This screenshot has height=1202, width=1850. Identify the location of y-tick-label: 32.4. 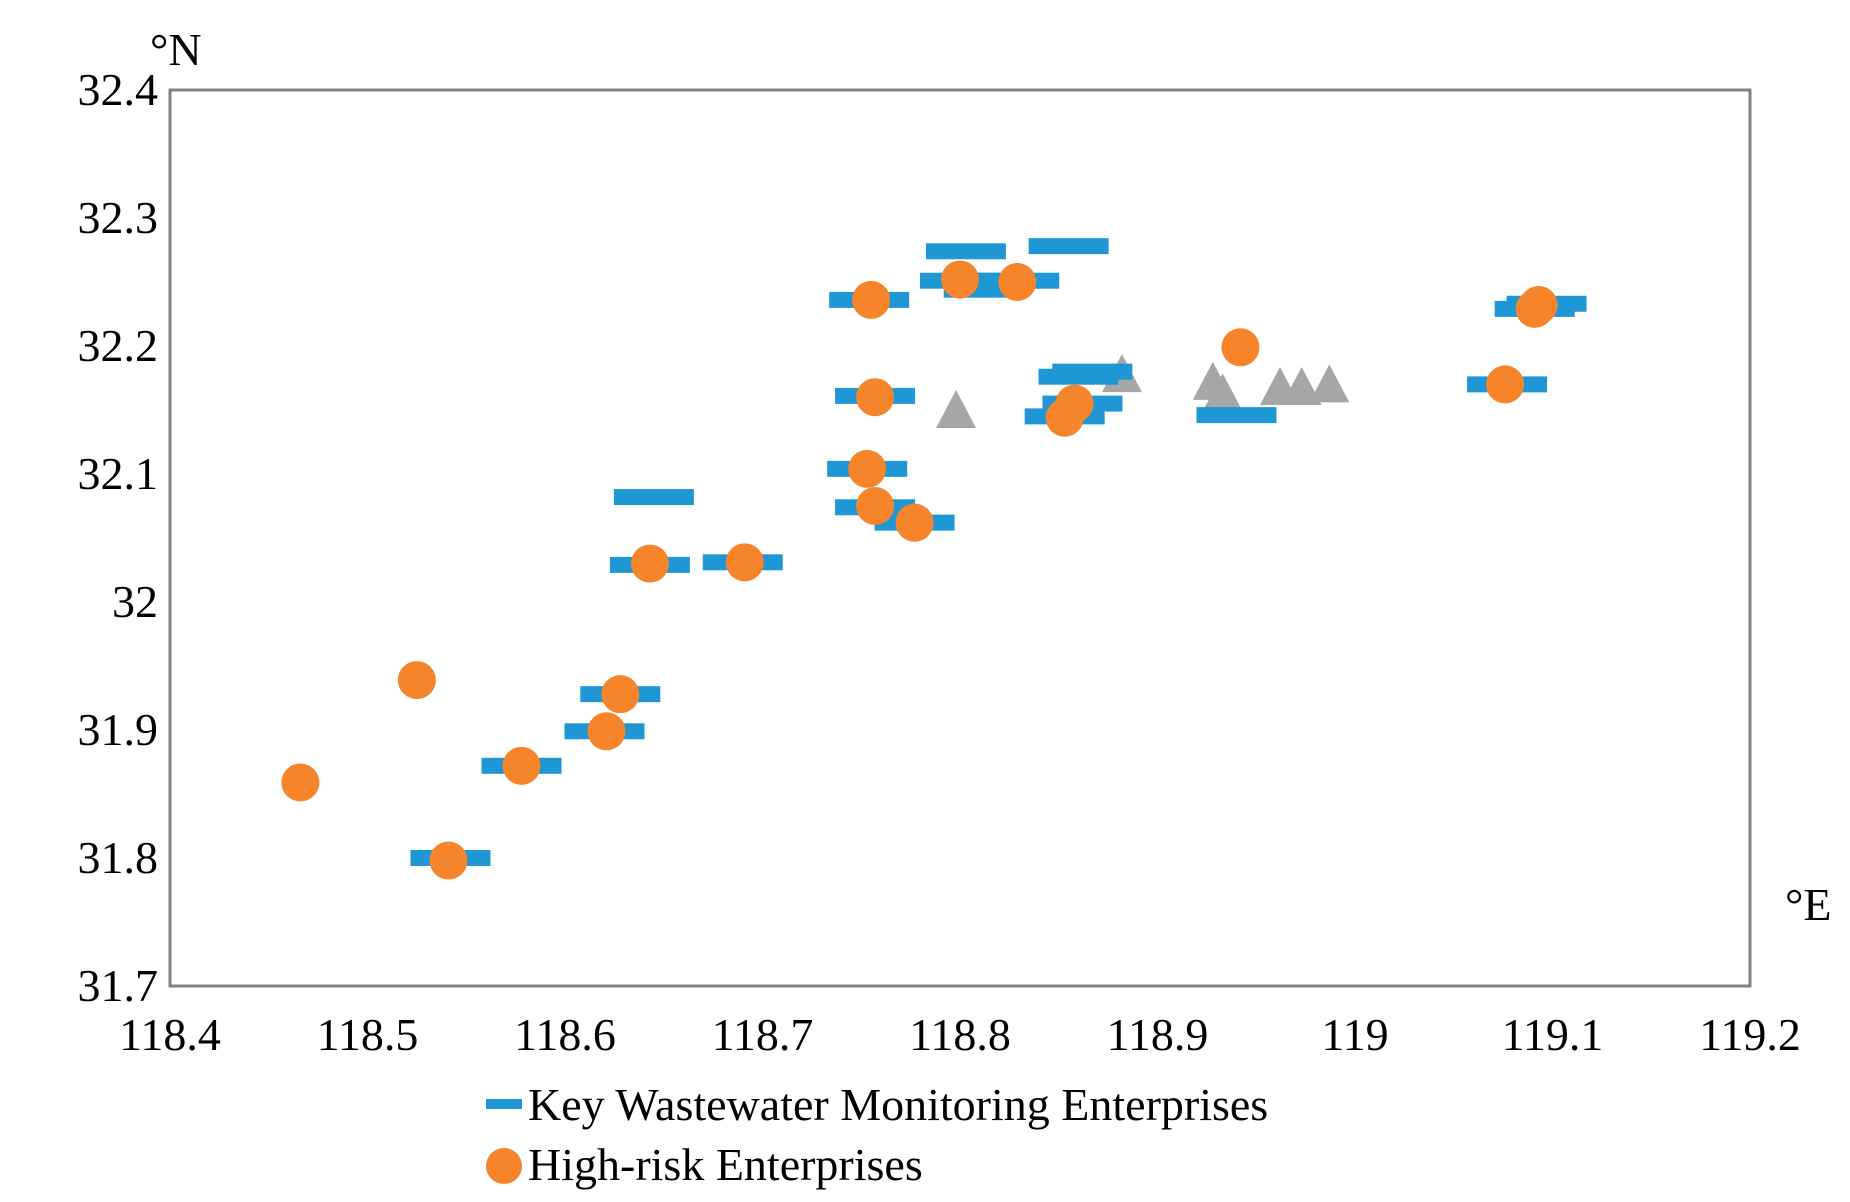
(118, 89).